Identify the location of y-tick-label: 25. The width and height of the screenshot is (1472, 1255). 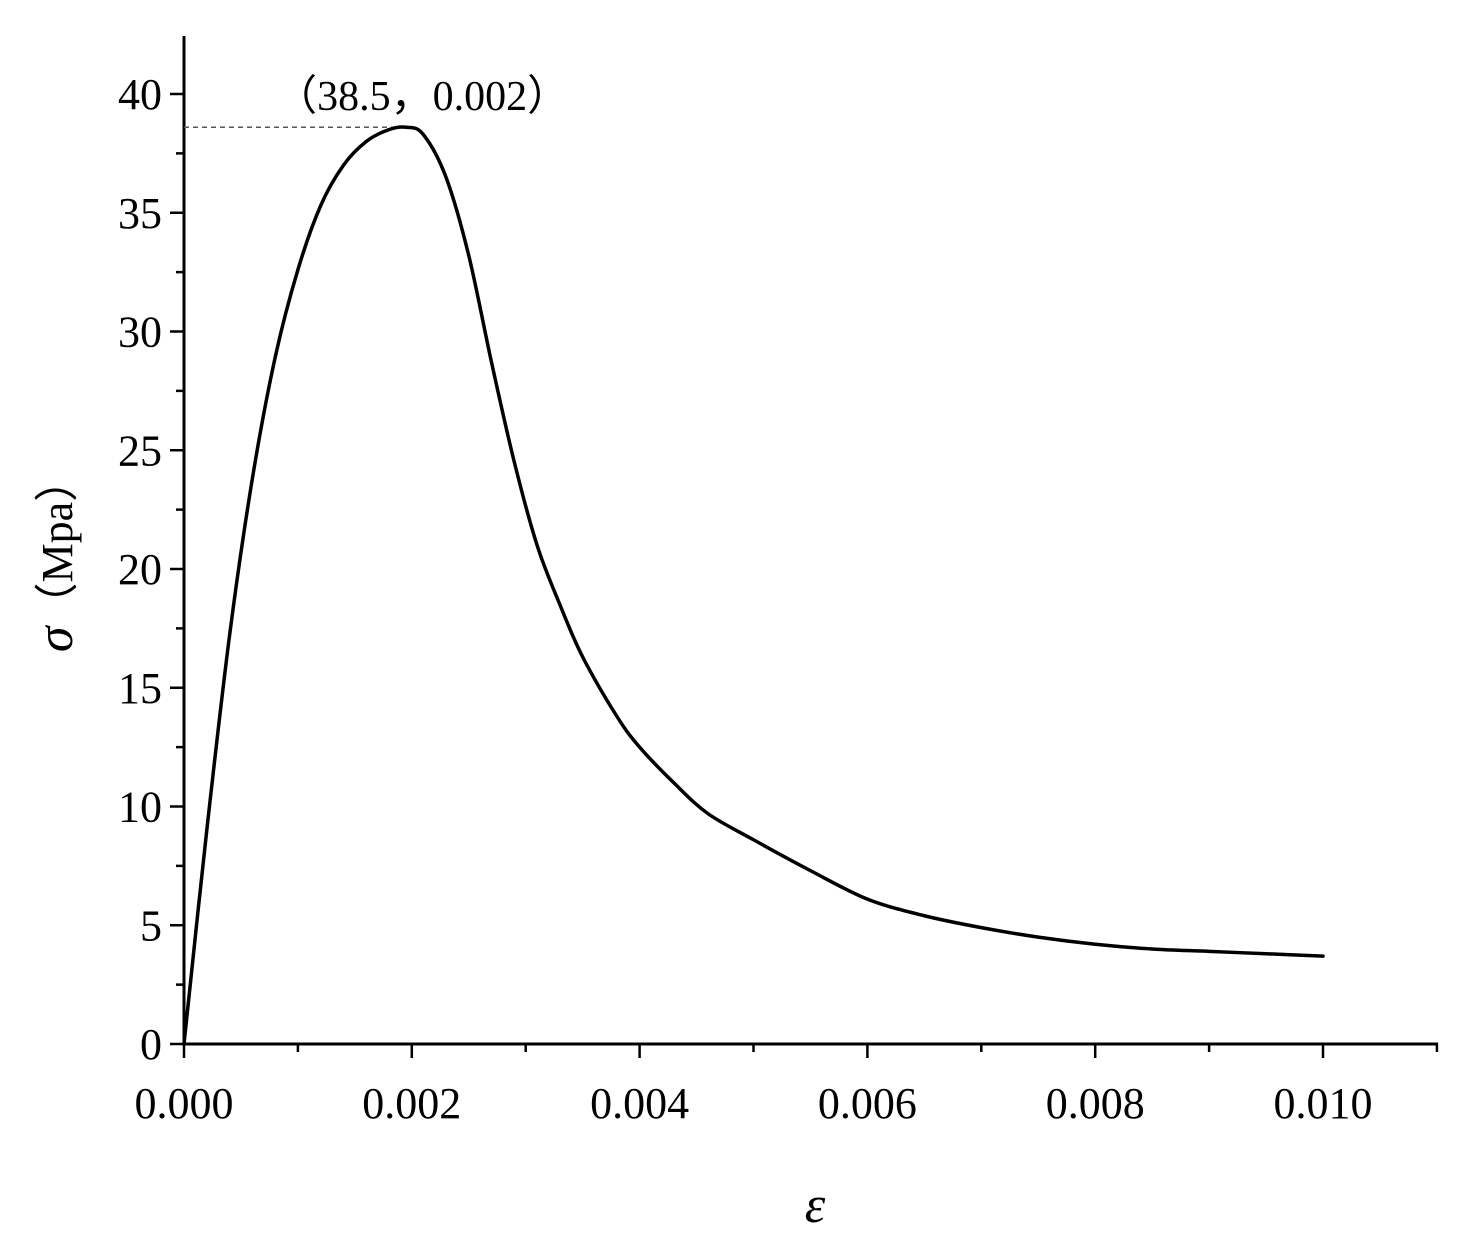
(140, 450).